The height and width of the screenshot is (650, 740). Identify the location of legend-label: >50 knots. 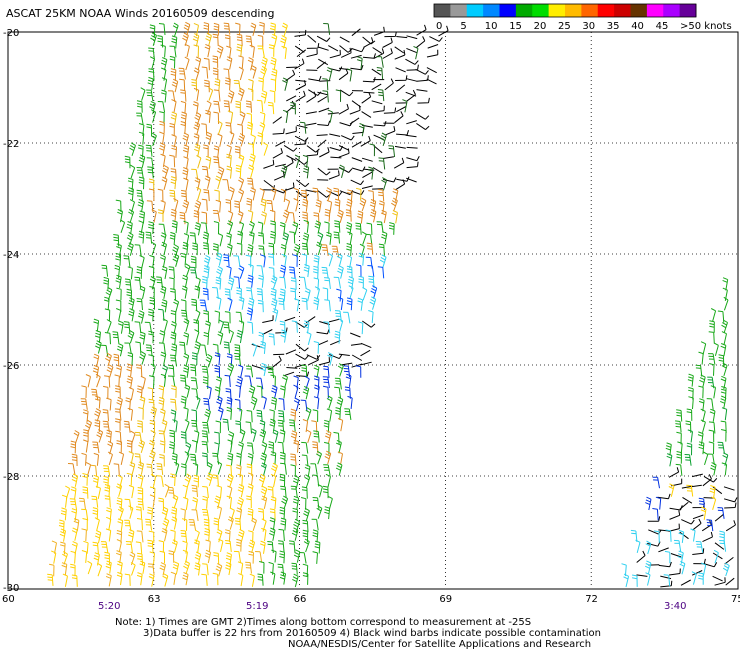
(706, 26).